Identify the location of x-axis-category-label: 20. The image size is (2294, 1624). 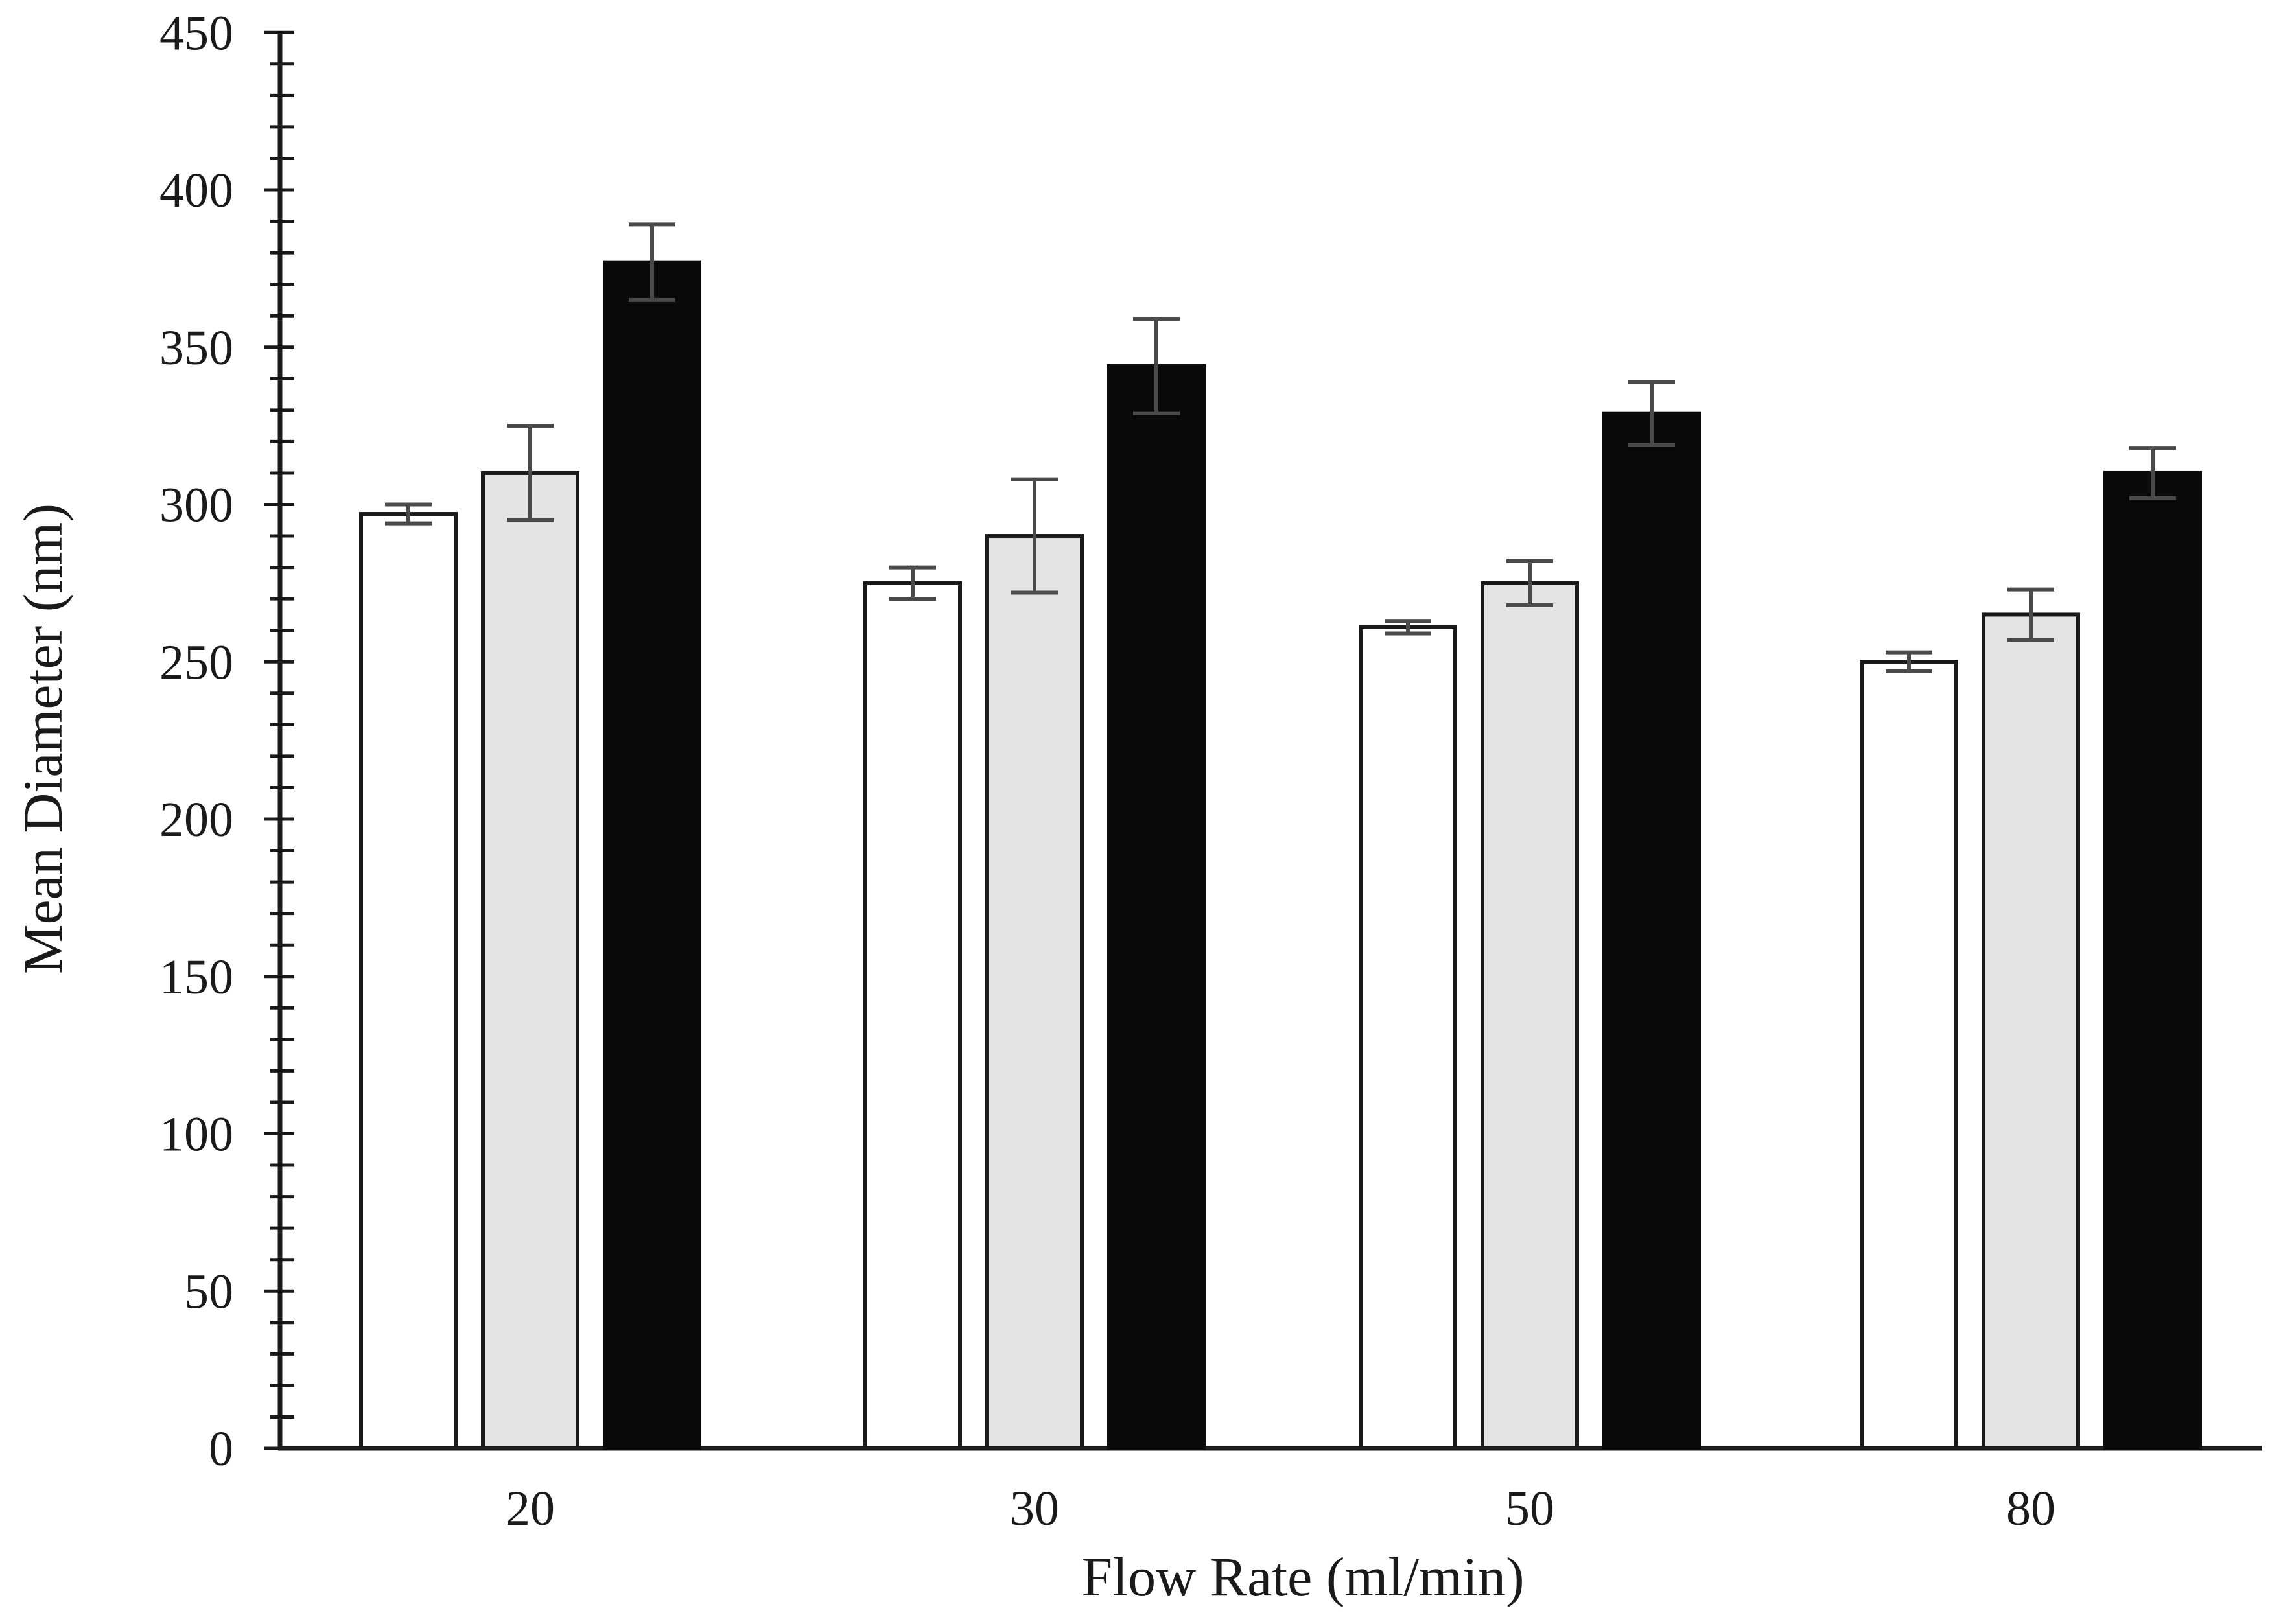
(530, 1508).